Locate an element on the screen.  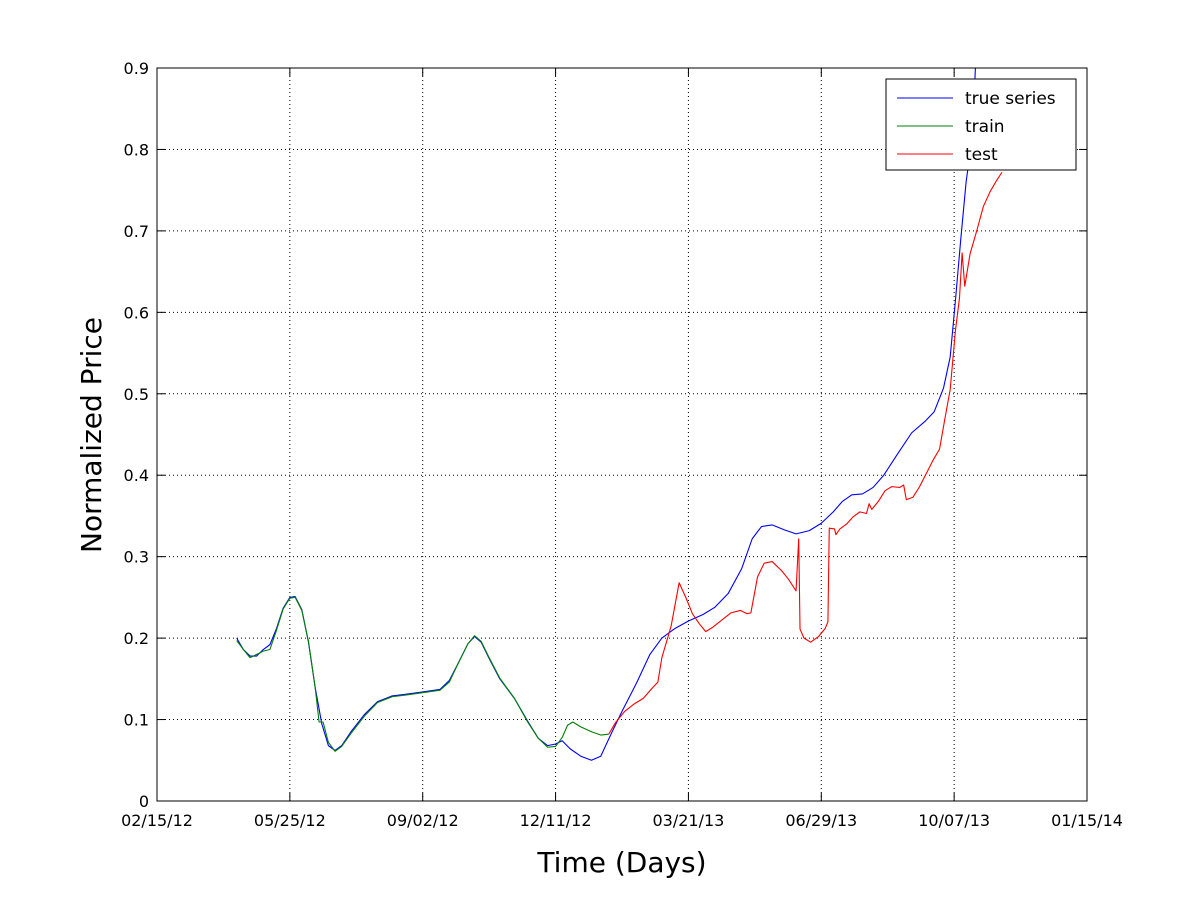
y-axis-label: Normalized Price is located at coordinates (91, 435).